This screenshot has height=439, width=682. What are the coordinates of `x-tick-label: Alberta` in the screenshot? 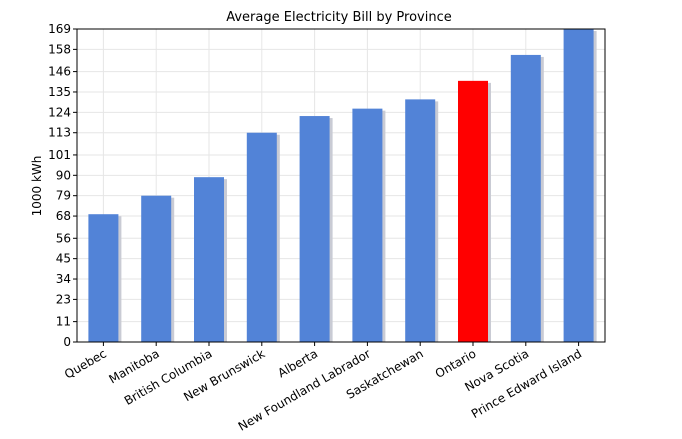 It's located at (297, 363).